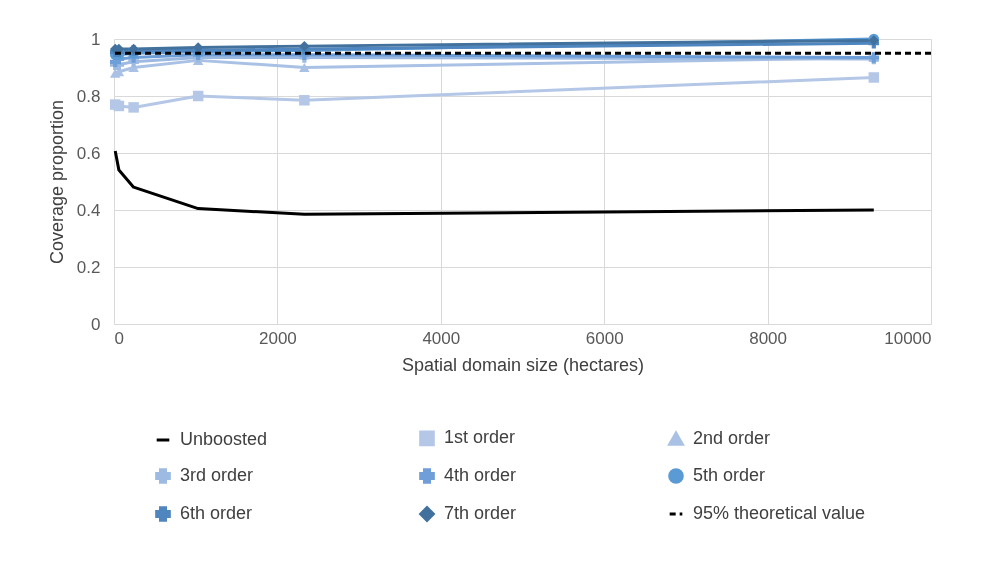 The width and height of the screenshot is (1003, 580). I want to click on x-axis-title: Spatial domain size (hectares), so click(523, 364).